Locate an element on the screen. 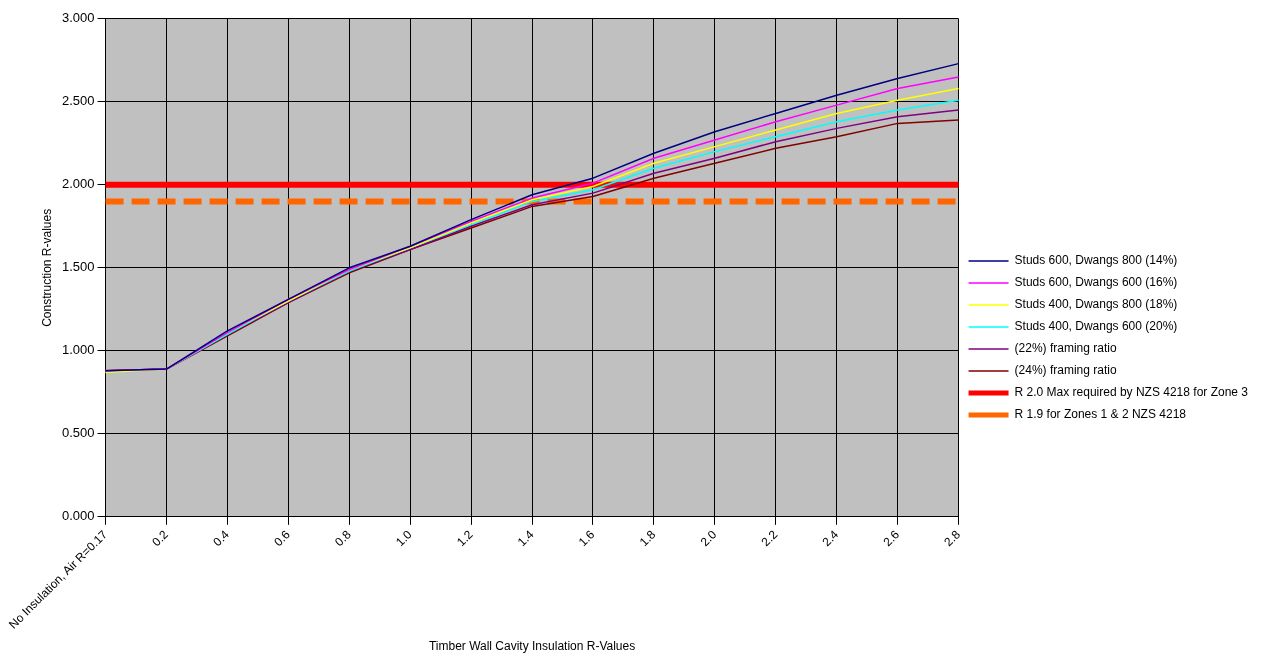 The width and height of the screenshot is (1278, 669). x-tick-label: 1.4 is located at coordinates (525, 538).